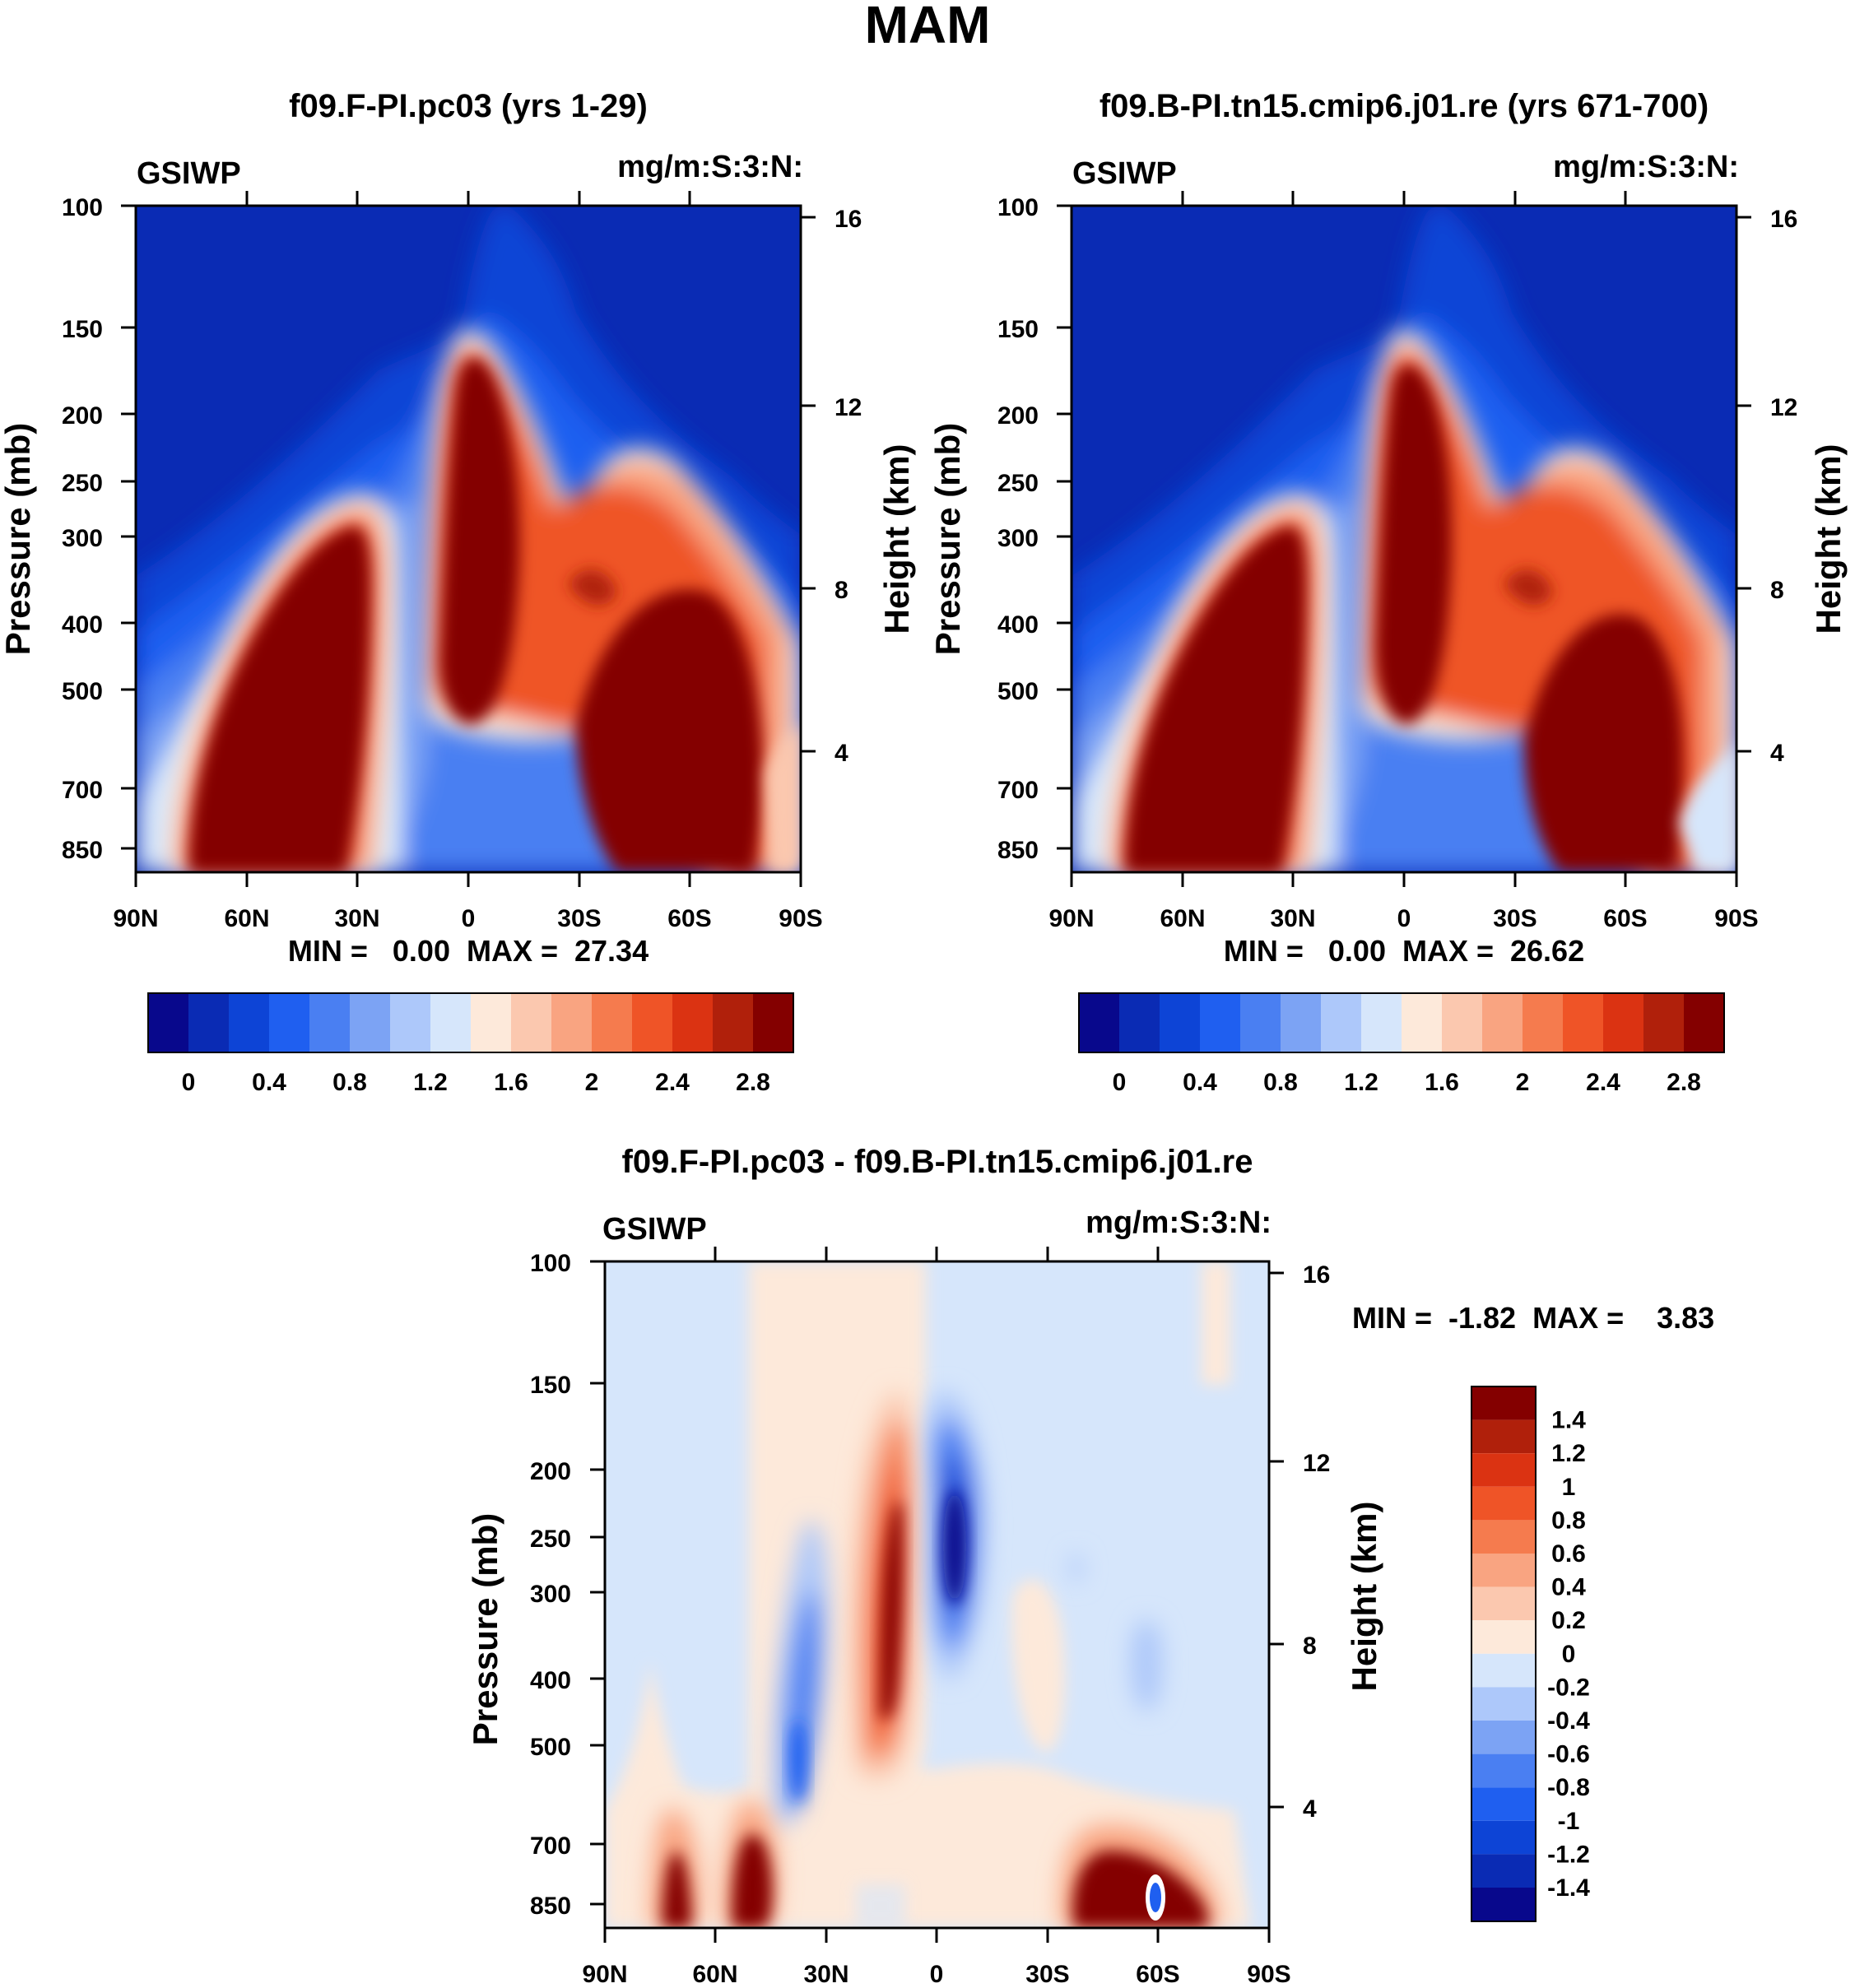 The height and width of the screenshot is (1988, 1855). Describe the element at coordinates (1018, 484) in the screenshot. I see `y-tick-label: 250` at that location.